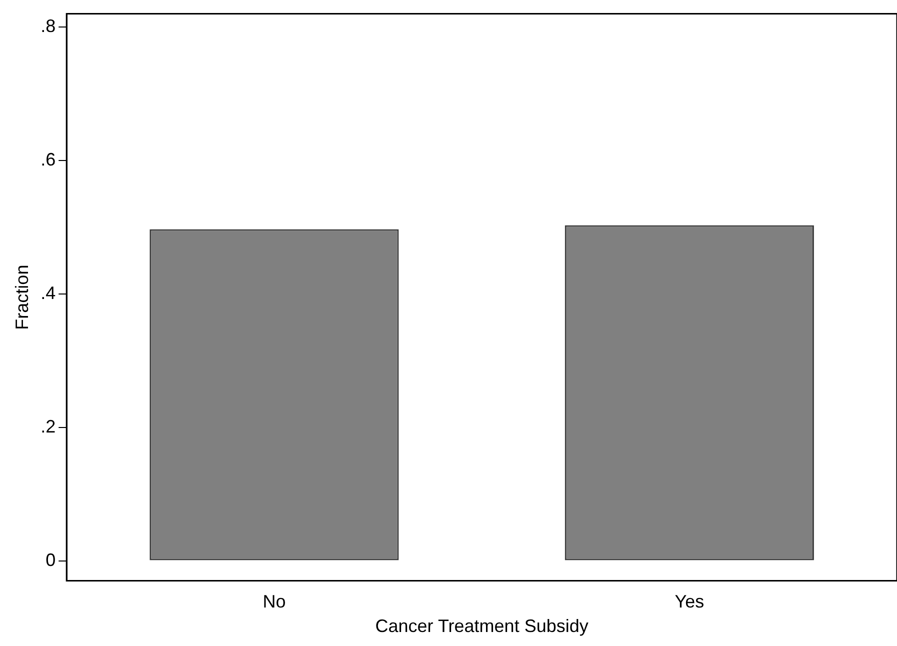 The image size is (897, 646). Describe the element at coordinates (51, 560) in the screenshot. I see `y-tick-label: 0` at that location.